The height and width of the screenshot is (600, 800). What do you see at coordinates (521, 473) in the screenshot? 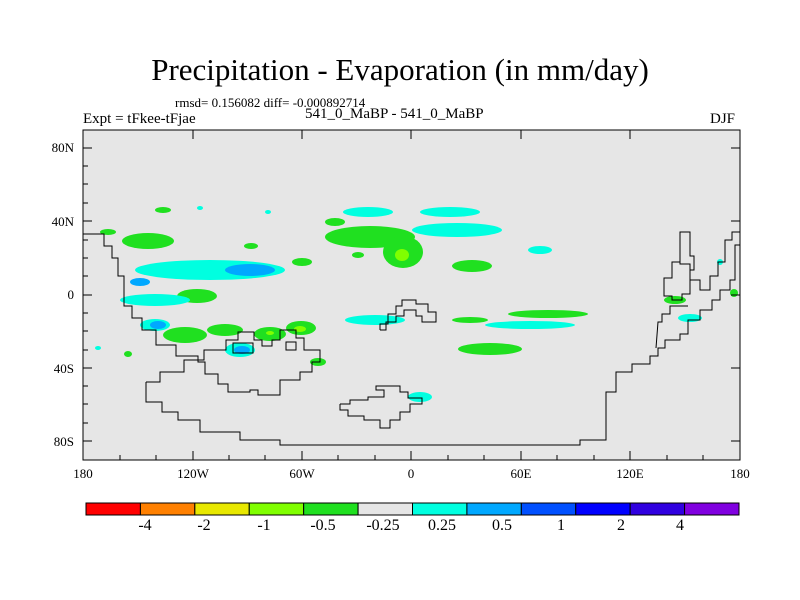
I see `lon-label-60e: 60E` at bounding box center [521, 473].